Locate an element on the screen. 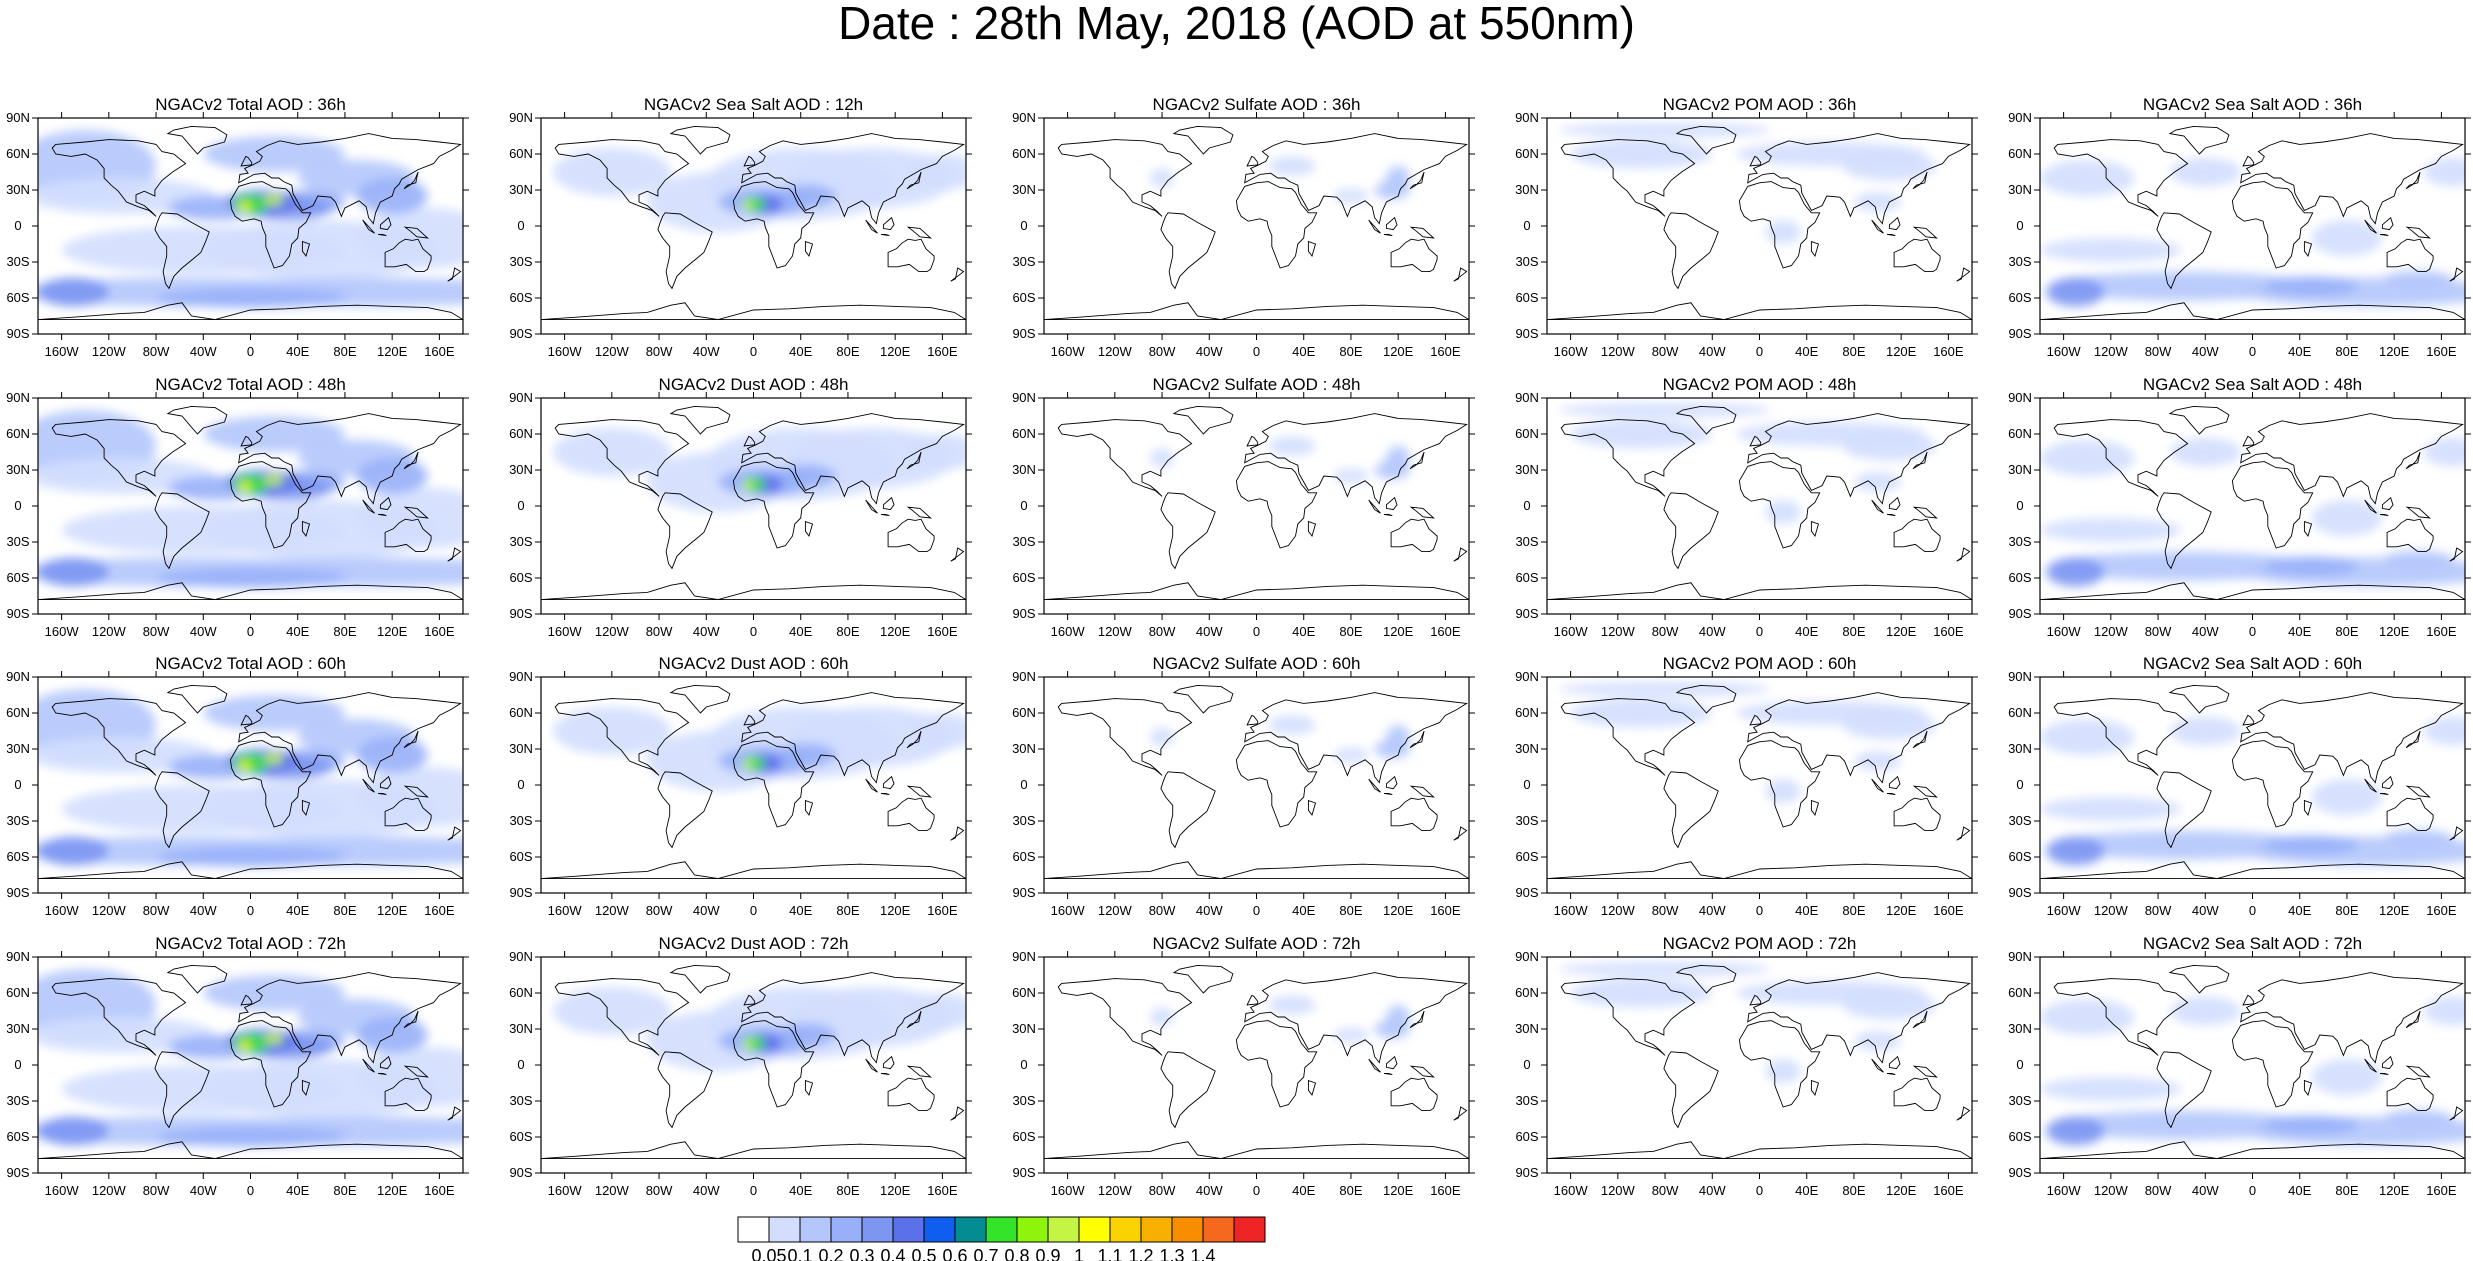 This screenshot has height=1261, width=2473. colorbar-swatch is located at coordinates (1156, 1229).